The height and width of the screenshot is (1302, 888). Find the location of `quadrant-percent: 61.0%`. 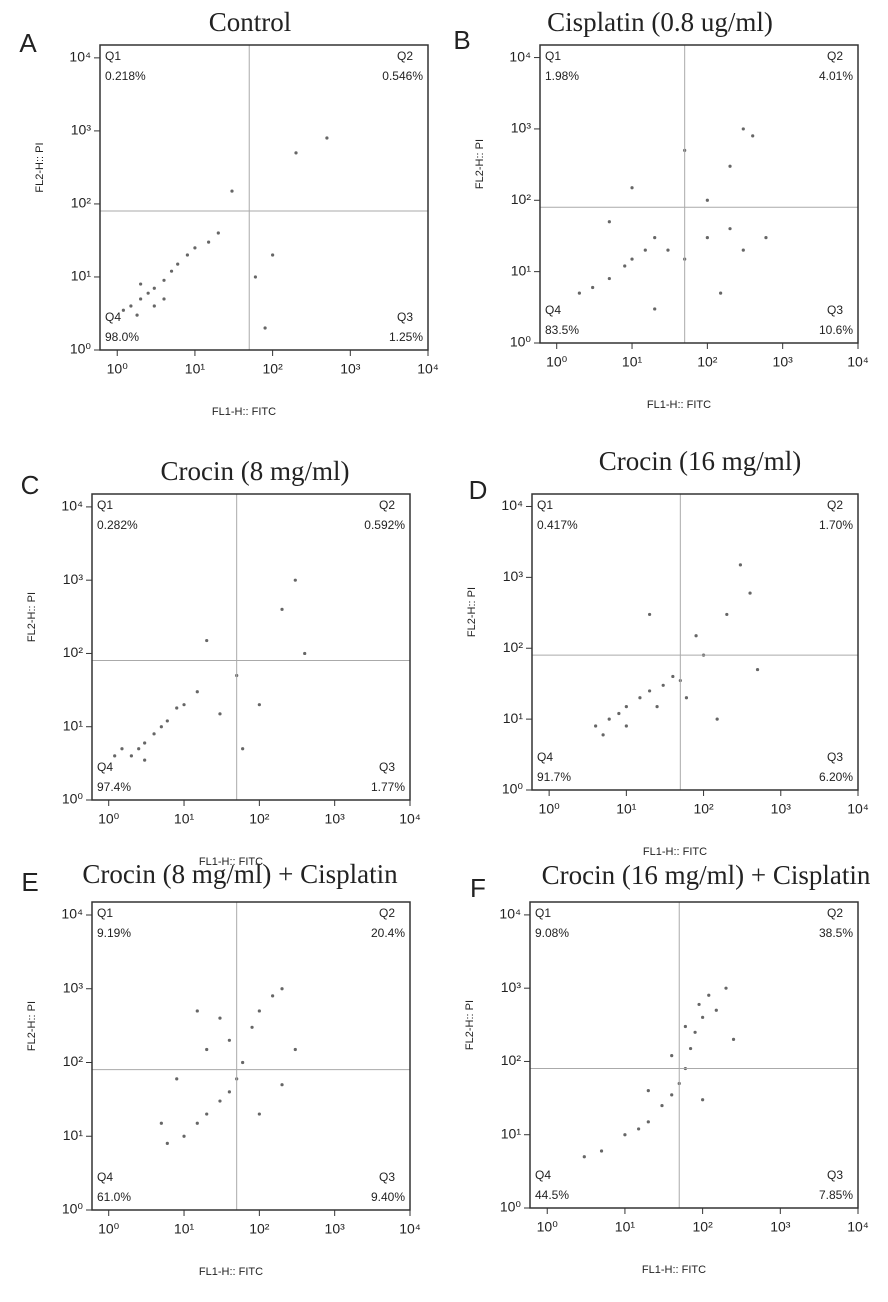

quadrant-percent: 61.0% is located at coordinates (114, 1197).